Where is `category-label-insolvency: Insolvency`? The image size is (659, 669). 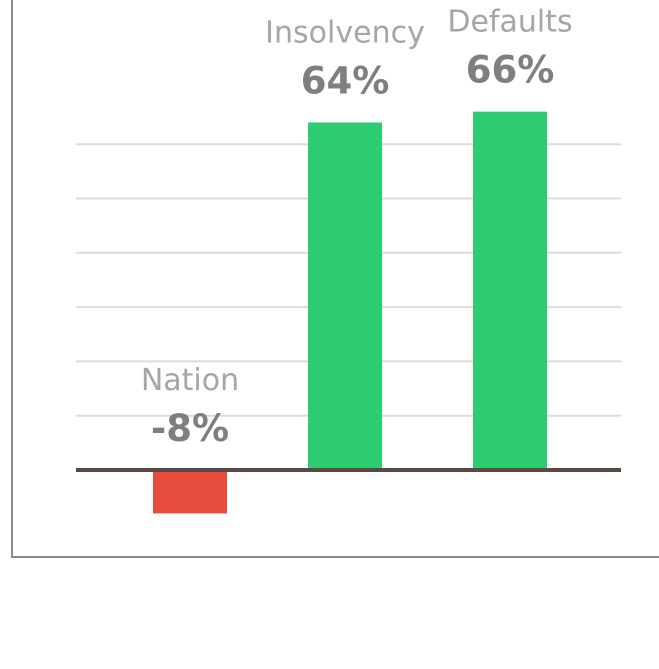
category-label-insolvency: Insolvency is located at coordinates (345, 32).